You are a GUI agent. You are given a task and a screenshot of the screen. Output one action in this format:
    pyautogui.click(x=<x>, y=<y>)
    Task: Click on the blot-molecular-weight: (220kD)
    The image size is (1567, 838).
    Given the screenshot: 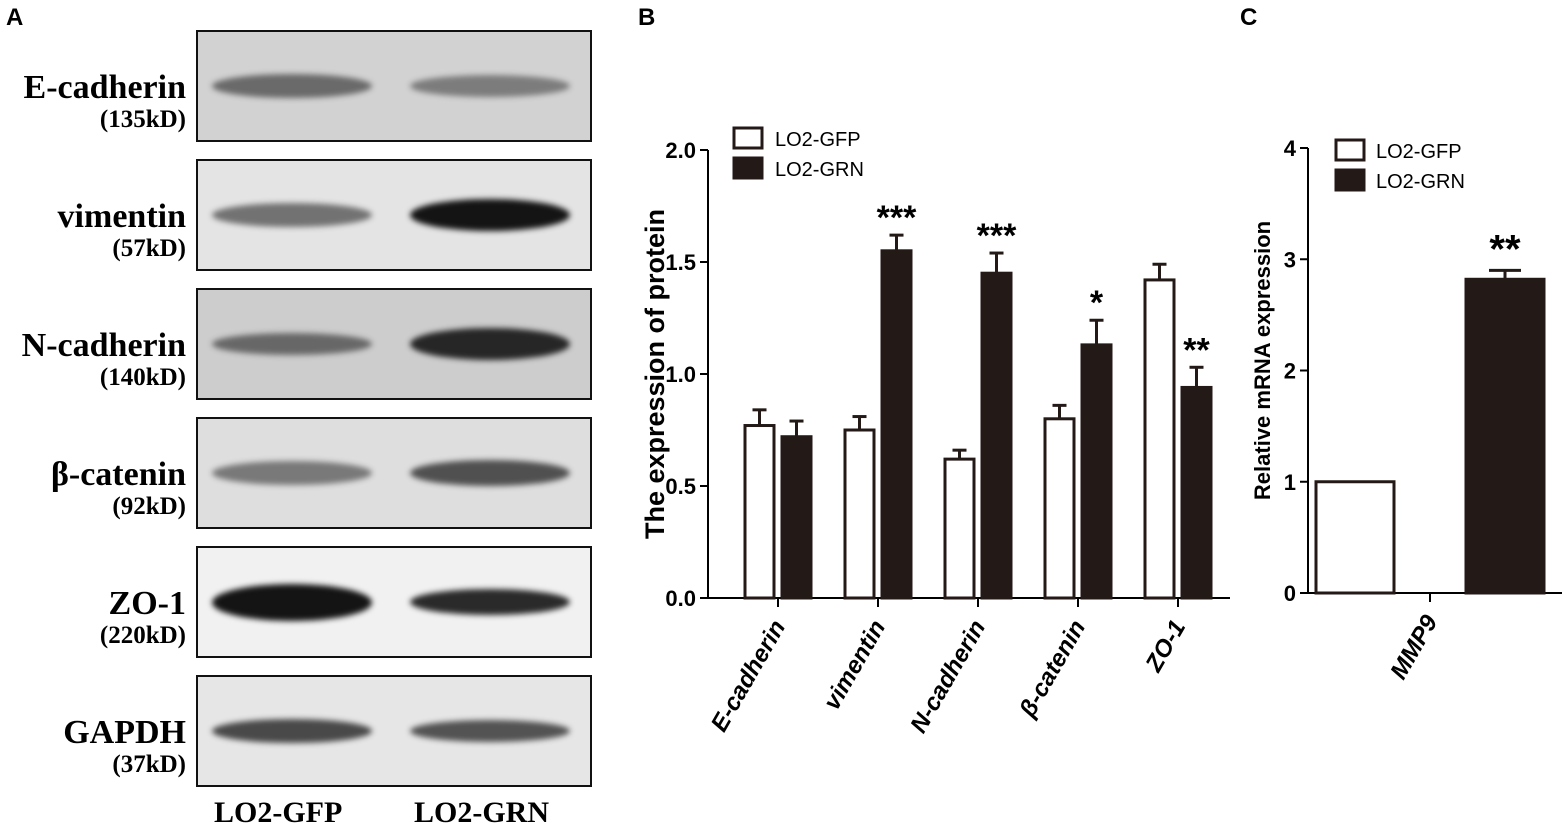 What is the action you would take?
    pyautogui.click(x=142, y=635)
    